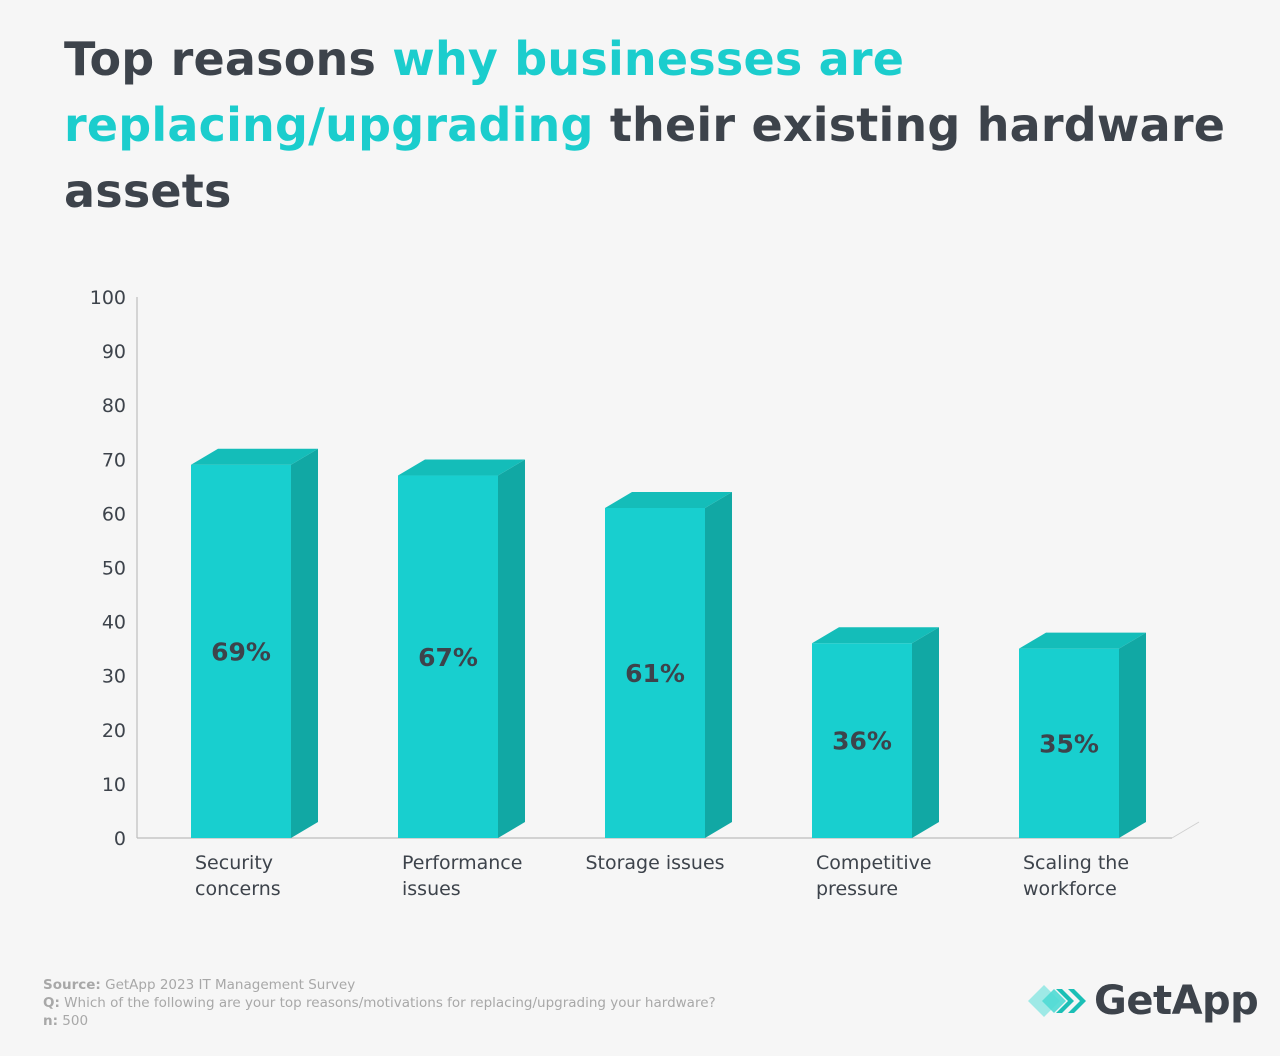 Image resolution: width=1280 pixels, height=1056 pixels. I want to click on data-label: 36%, so click(862, 741).